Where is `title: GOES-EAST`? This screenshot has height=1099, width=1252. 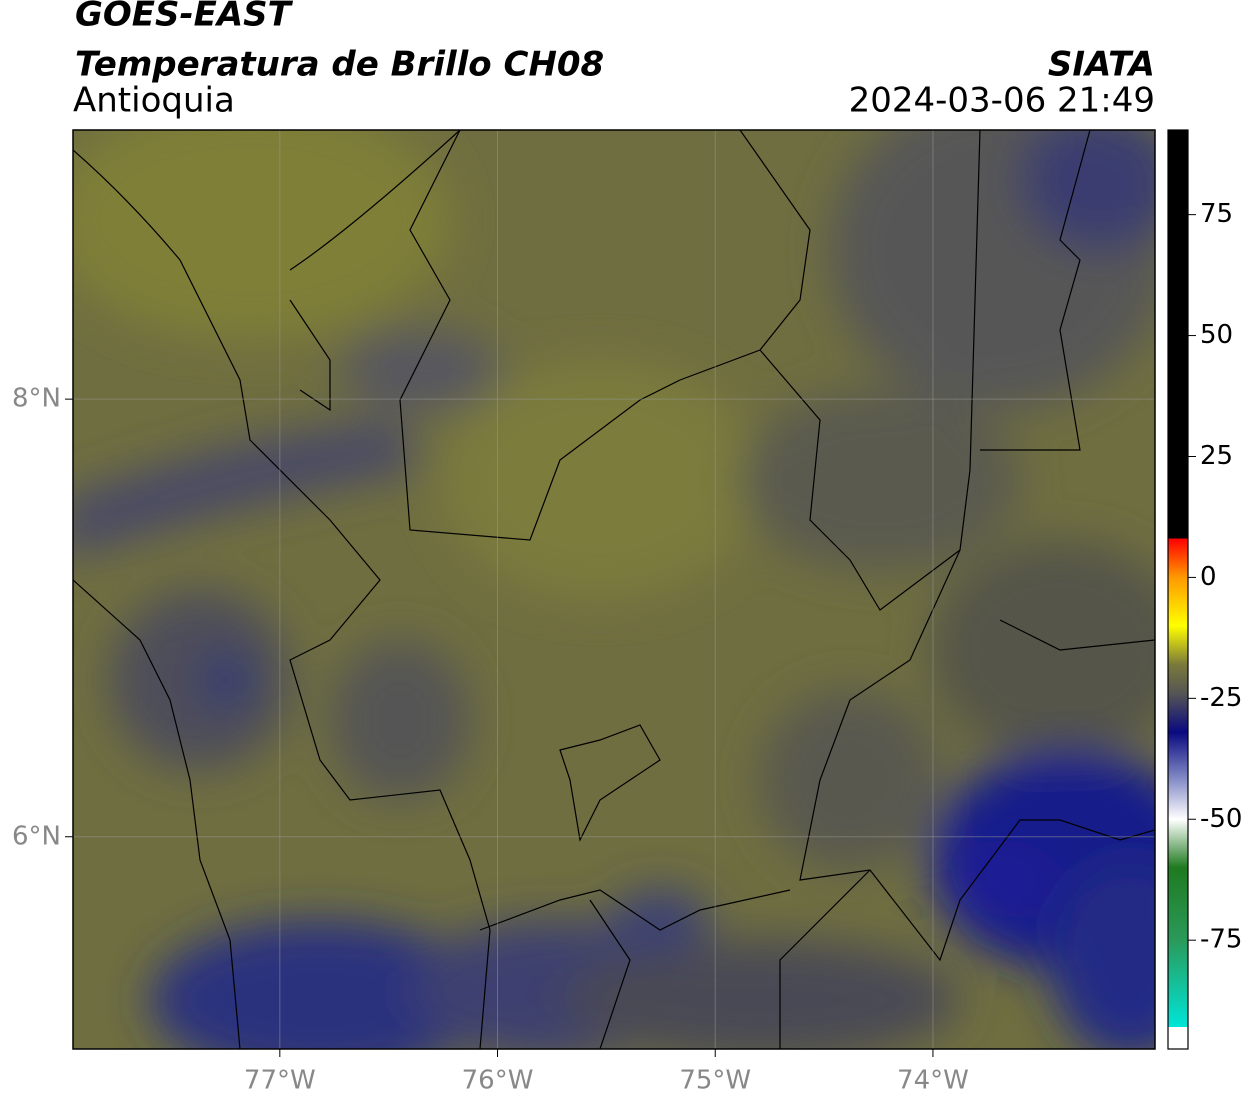
title: GOES-EAST is located at coordinates (184, 17).